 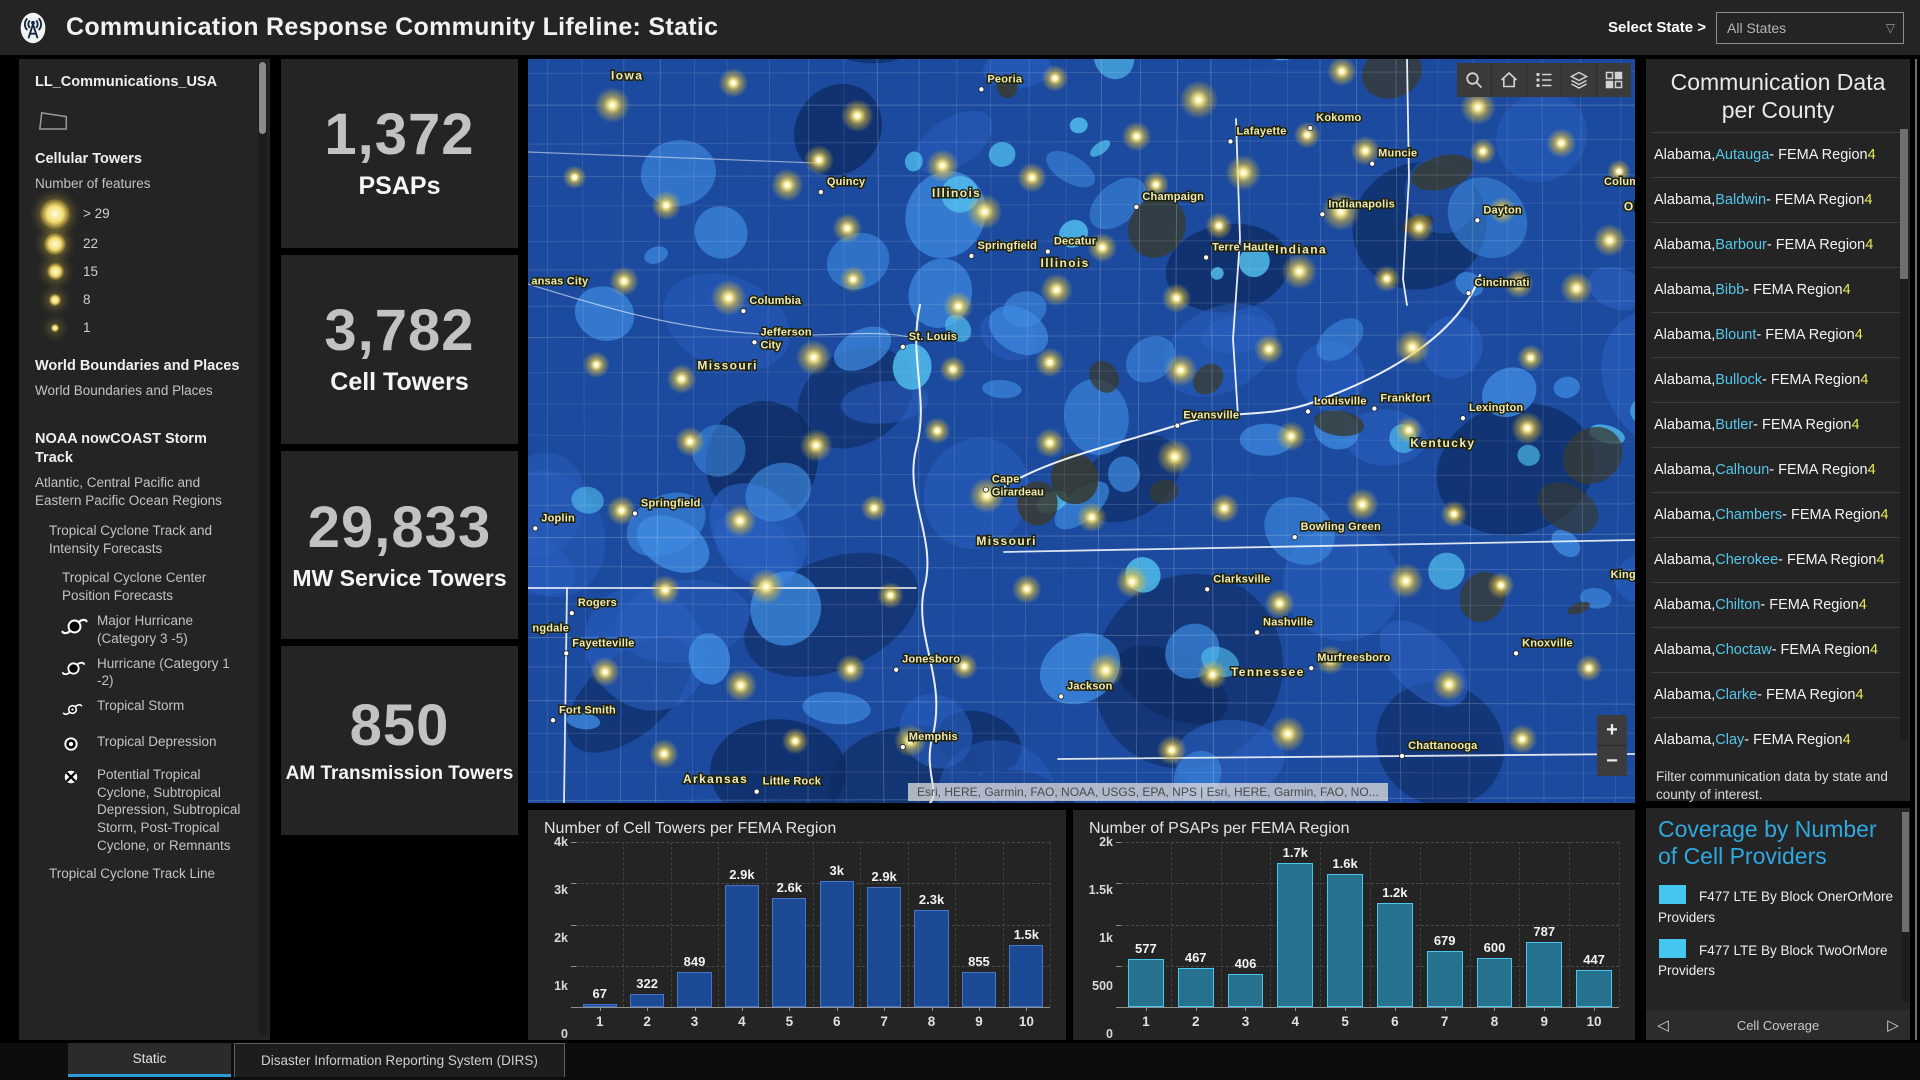 What do you see at coordinates (1742, 470) in the screenshot?
I see `county-name-text: Calhoun` at bounding box center [1742, 470].